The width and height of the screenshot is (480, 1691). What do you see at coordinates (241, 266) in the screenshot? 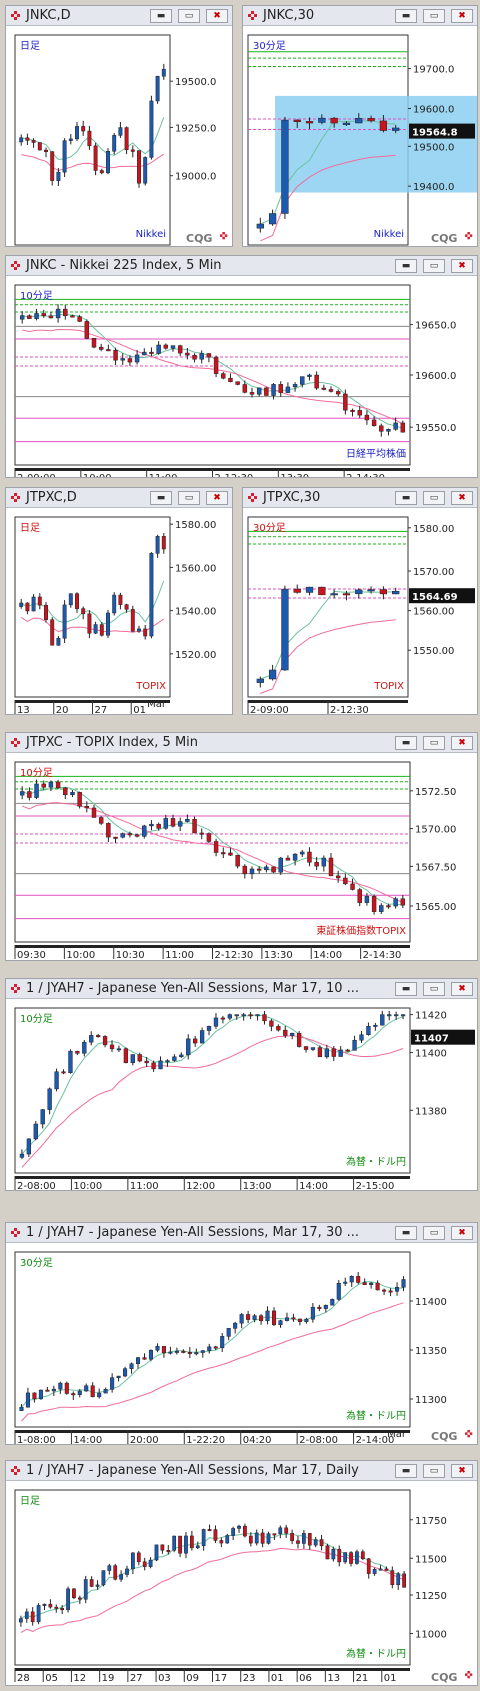
I see `title-bar: JNKC - Nikkei 225 Index, 5 Min ▬ ▭ ✖` at bounding box center [241, 266].